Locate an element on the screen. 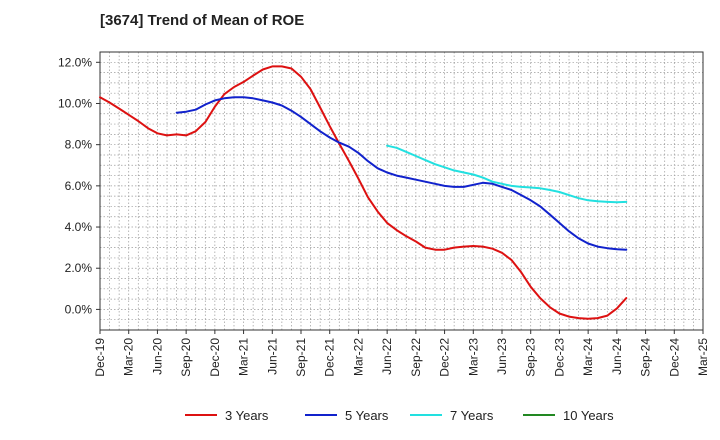  legend-label: 7 Years is located at coordinates (472, 415).